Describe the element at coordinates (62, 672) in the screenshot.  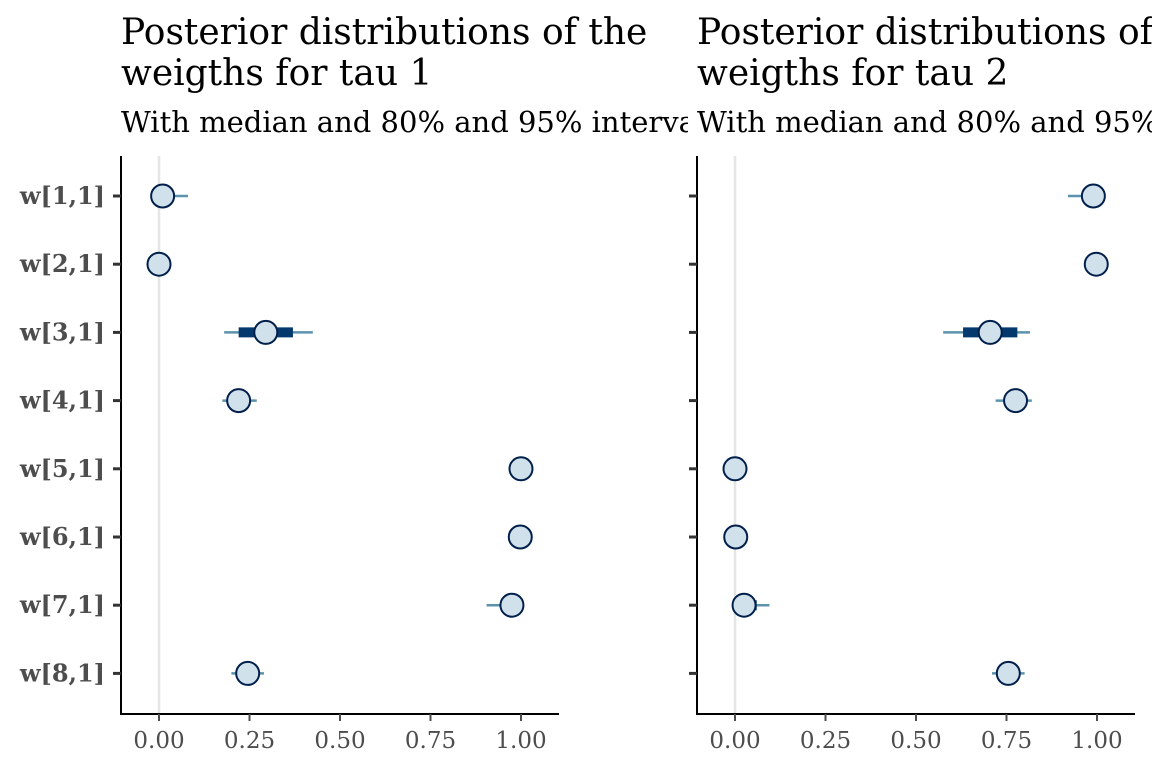
I see `y-tick-label: w[8,1]` at that location.